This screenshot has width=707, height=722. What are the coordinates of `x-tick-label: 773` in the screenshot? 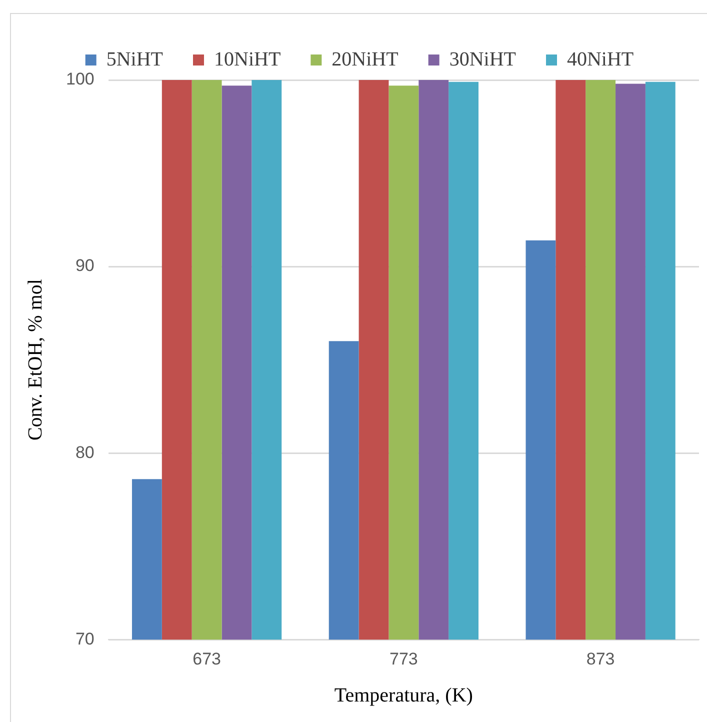 It's located at (403, 658).